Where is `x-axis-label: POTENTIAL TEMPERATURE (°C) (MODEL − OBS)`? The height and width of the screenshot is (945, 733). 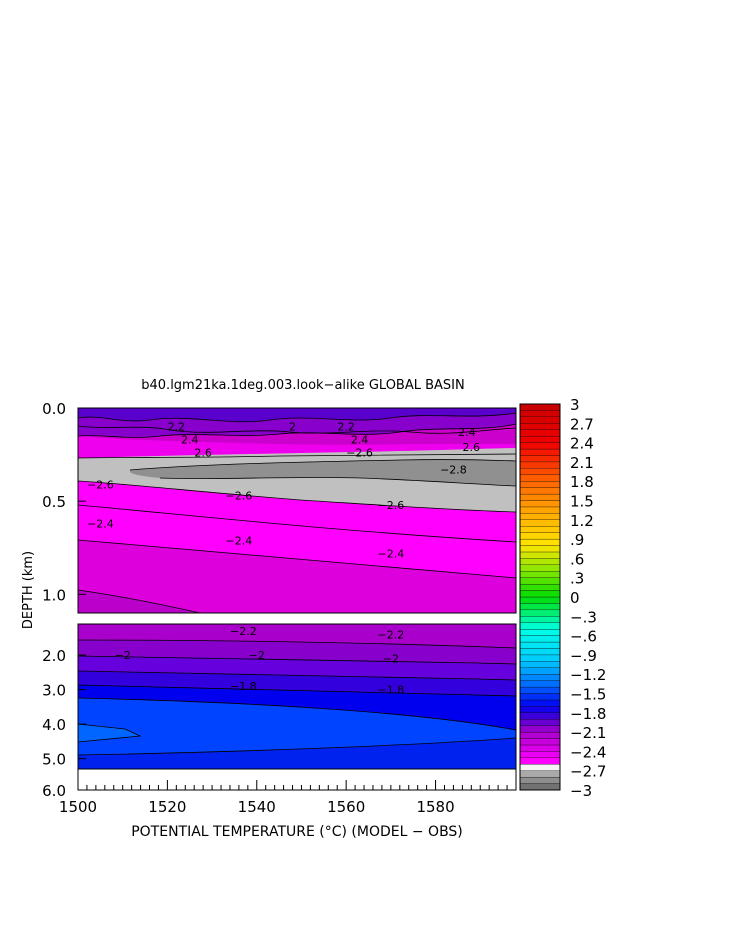 x-axis-label: POTENTIAL TEMPERATURE (°C) (MODEL − OBS) is located at coordinates (297, 832).